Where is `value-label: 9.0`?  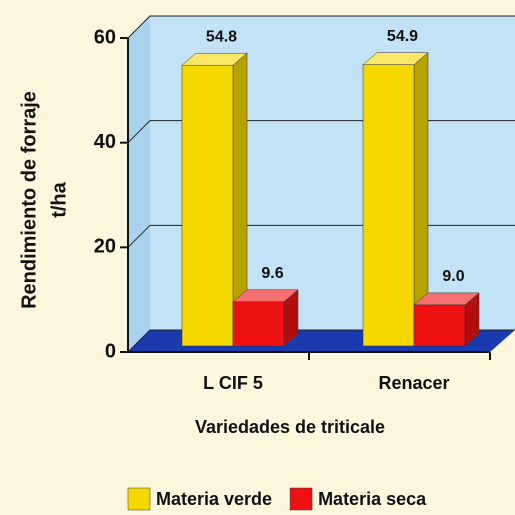 value-label: 9.0 is located at coordinates (453, 276).